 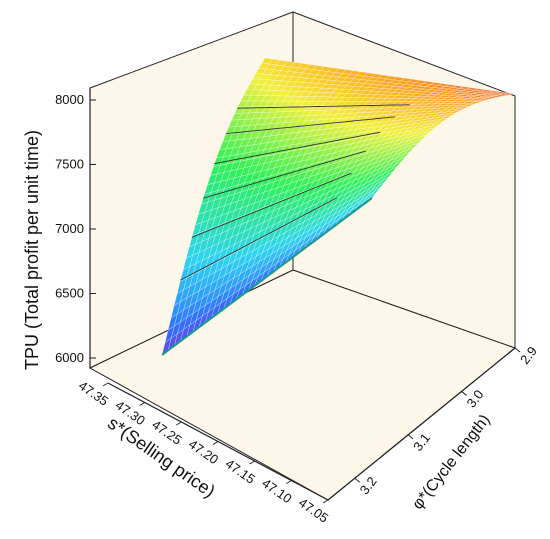 What do you see at coordinates (528, 354) in the screenshot?
I see `y-tick-label: 2.9` at bounding box center [528, 354].